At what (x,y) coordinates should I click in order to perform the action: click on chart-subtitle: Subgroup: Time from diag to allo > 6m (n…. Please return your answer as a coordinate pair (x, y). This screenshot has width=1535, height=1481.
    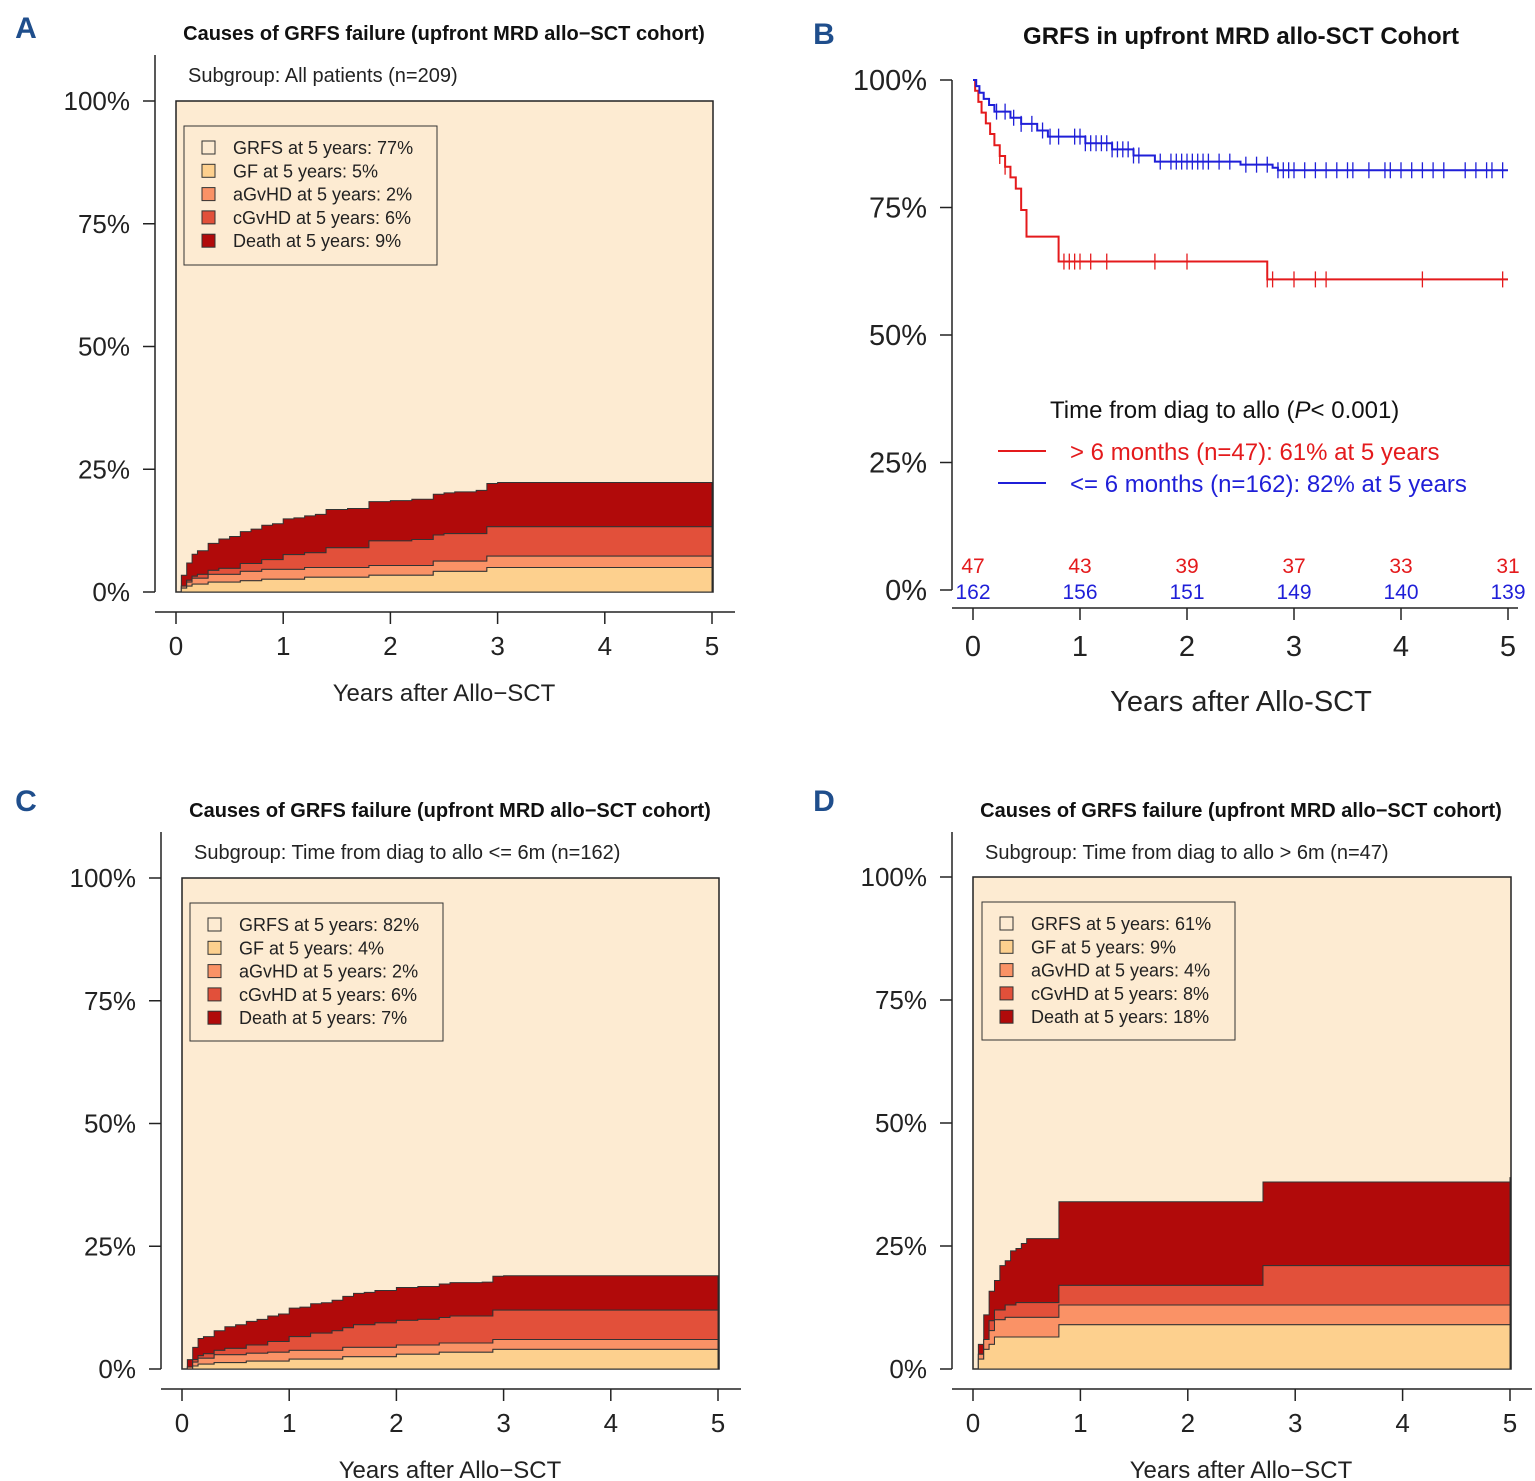
    Looking at the image, I should click on (1187, 853).